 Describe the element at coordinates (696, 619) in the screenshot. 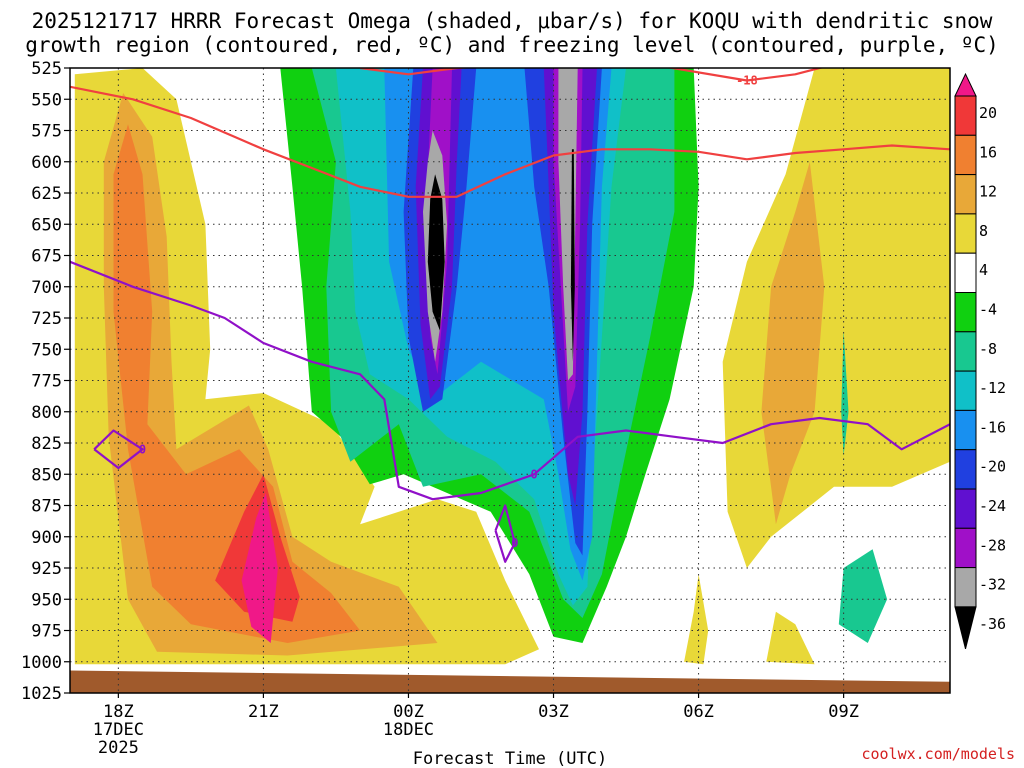

I see `omega-region-positive-4-lower-right` at that location.